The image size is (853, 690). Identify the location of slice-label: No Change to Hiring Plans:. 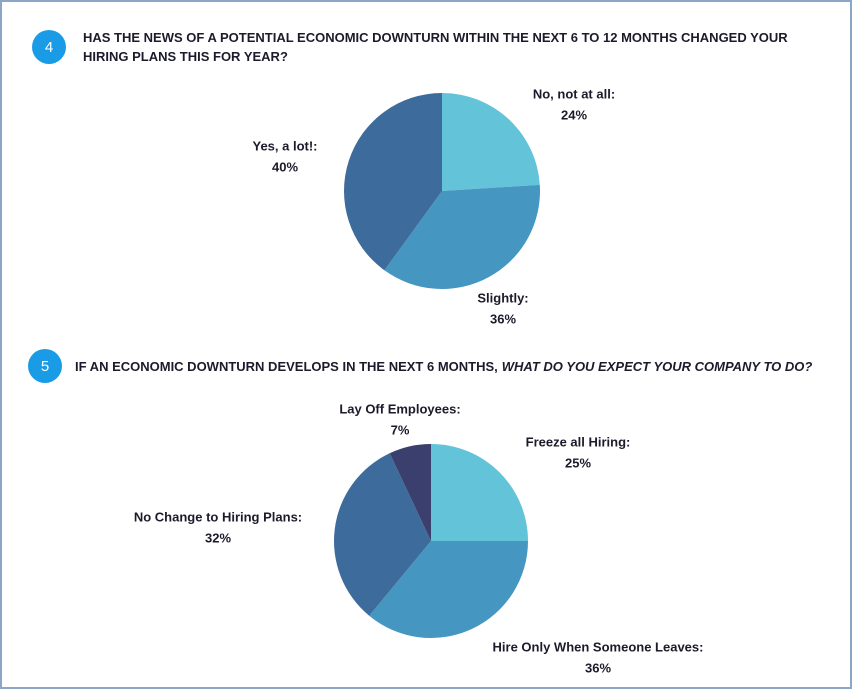
(218, 516).